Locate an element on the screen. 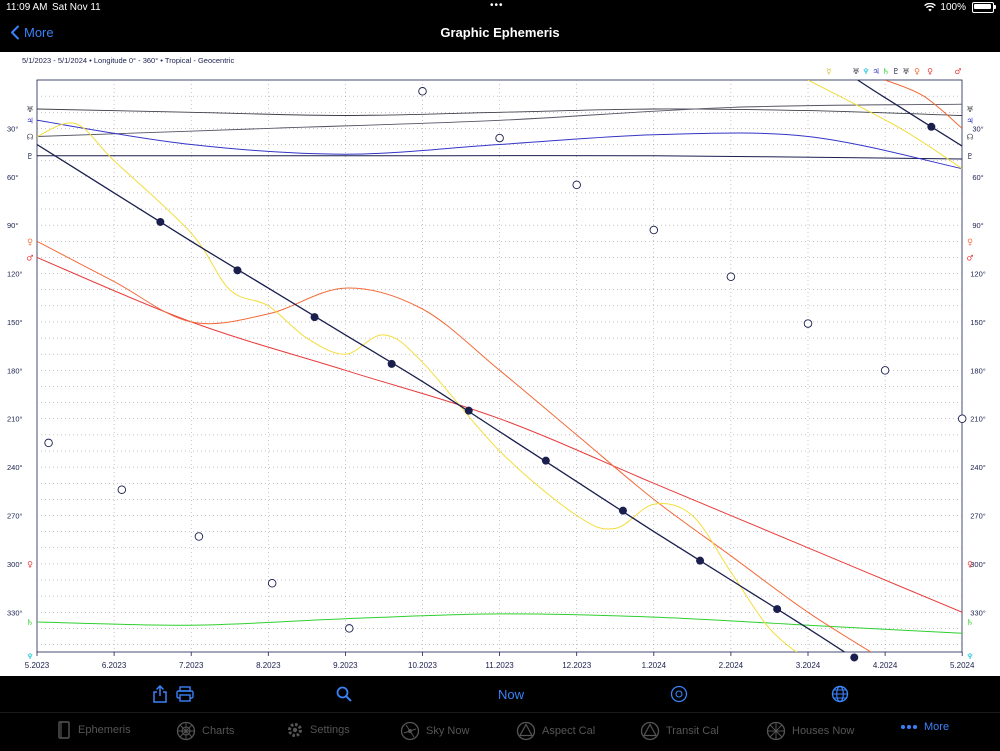  top-glyph-icon: ♃ is located at coordinates (875, 71).